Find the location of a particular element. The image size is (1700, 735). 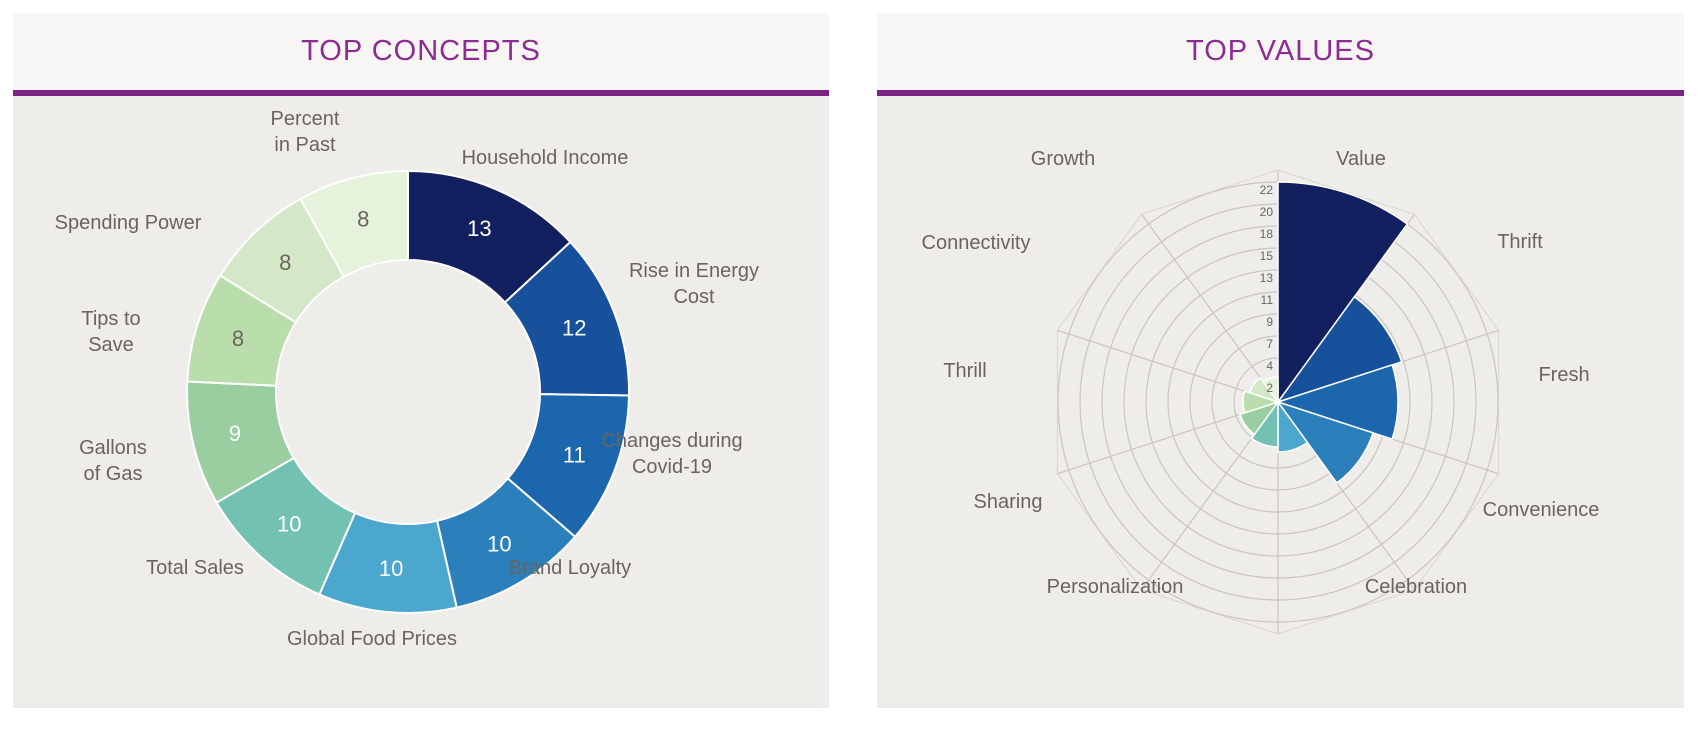

donut-label-rise-in-energy-cost: Rise in Energy is located at coordinates (694, 271).